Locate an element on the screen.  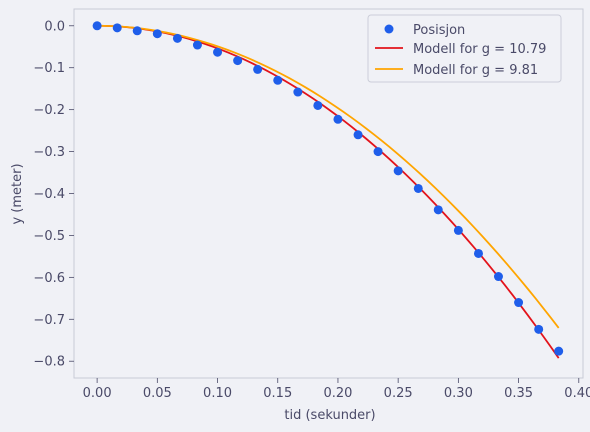
y-tick-label: −0.7 is located at coordinates (49, 320).